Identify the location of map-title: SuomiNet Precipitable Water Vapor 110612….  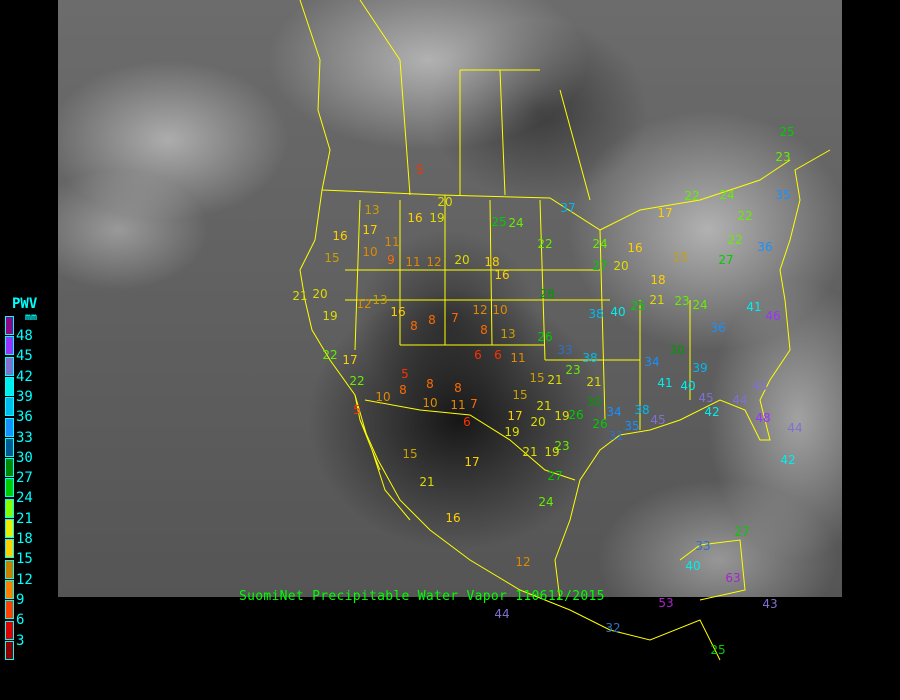
(422, 596).